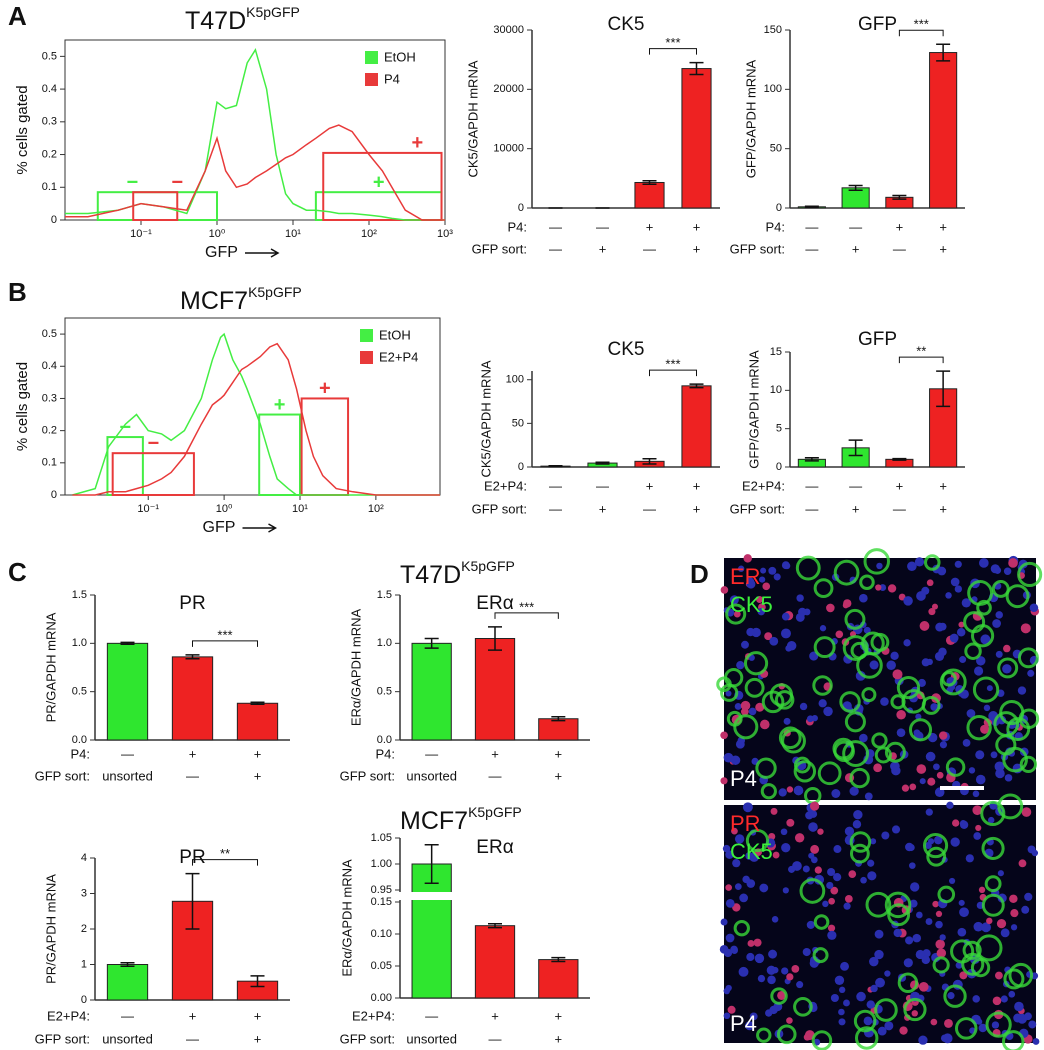  Describe the element at coordinates (192, 857) in the screenshot. I see `chart-title: PR` at that location.